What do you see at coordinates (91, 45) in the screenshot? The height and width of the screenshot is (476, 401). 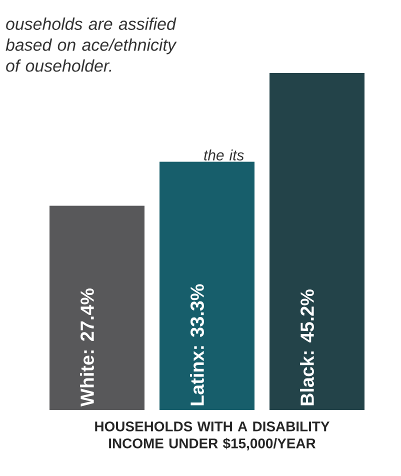 I see `text: ouseholds are assified based on ace/ethnicity of ouseholder.` at bounding box center [91, 45].